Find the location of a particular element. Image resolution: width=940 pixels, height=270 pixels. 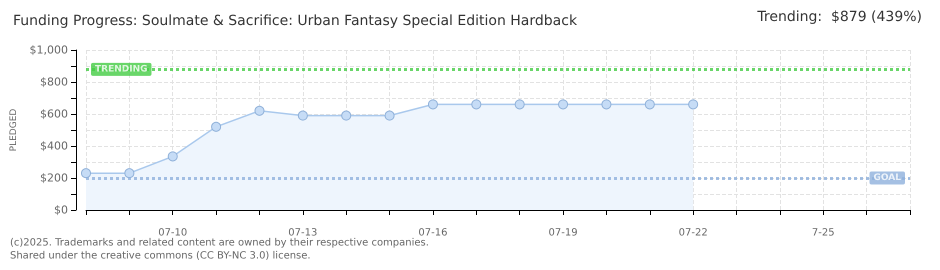

x-tick-label: 07-10 is located at coordinates (173, 233).